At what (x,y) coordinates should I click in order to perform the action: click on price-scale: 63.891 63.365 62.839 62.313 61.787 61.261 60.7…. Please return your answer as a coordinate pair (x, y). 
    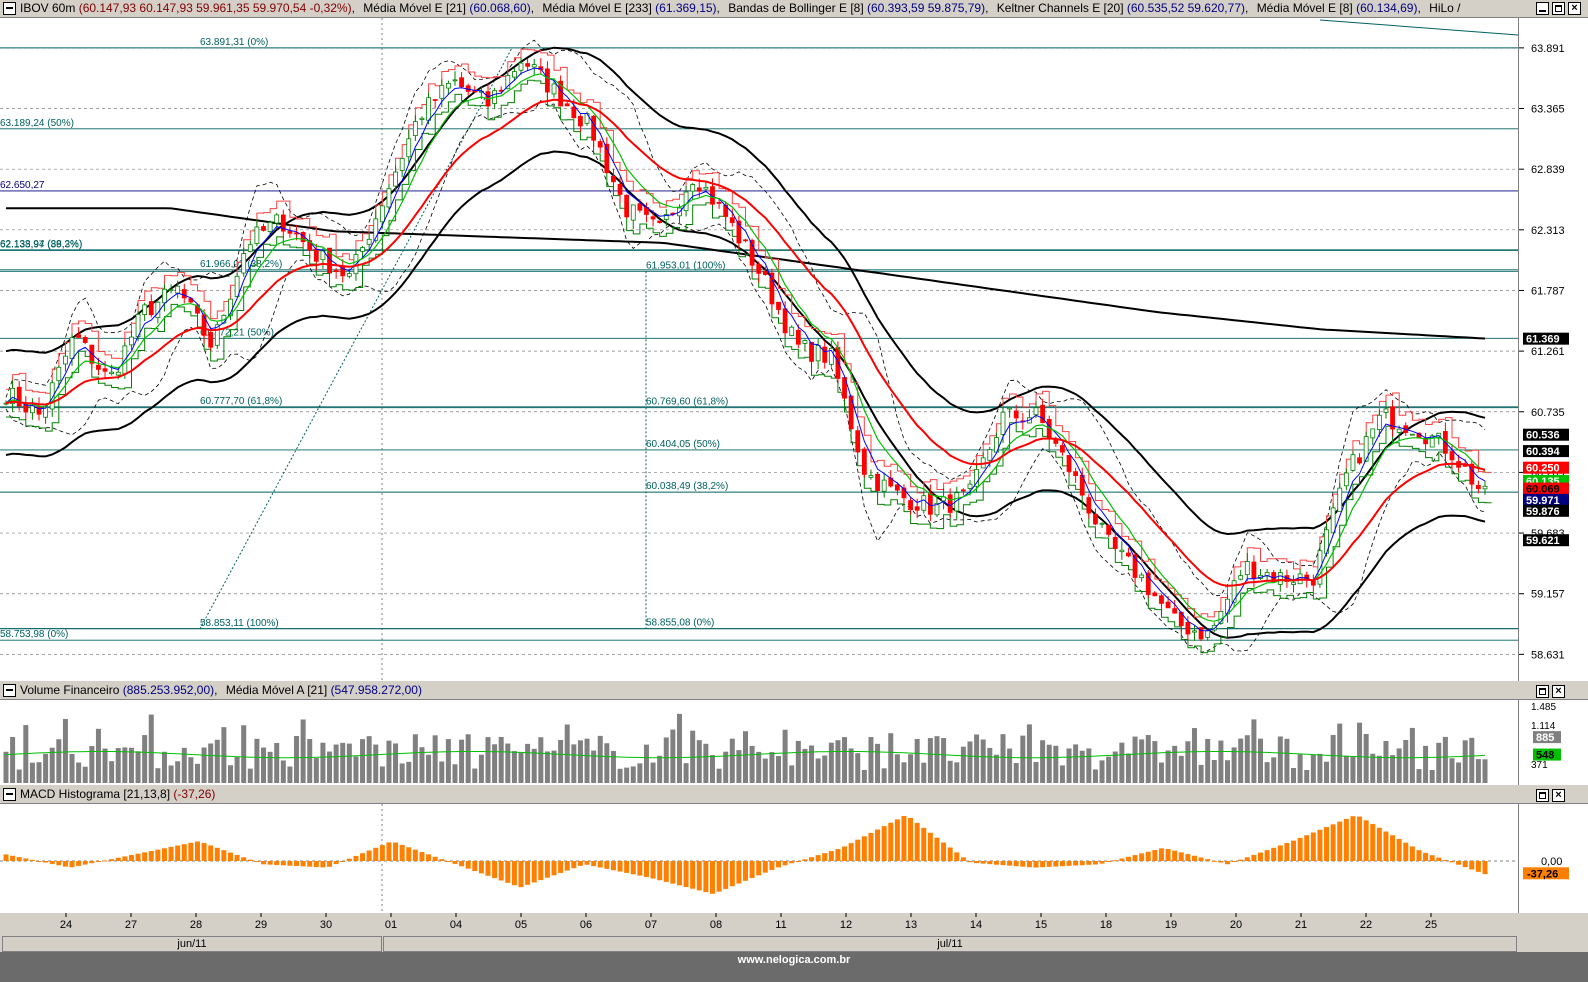
    Looking at the image, I should click on (1553, 349).